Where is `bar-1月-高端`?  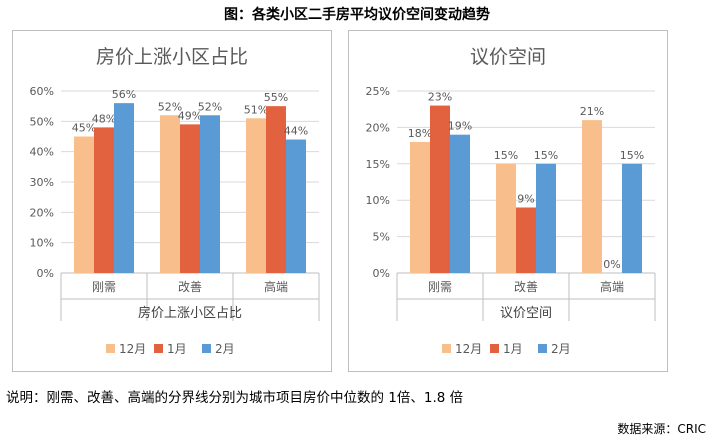
bar-1月-高端 is located at coordinates (276, 190).